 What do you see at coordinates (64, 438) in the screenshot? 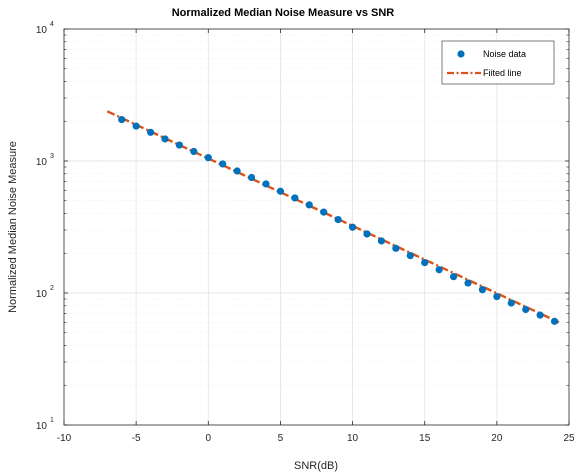
I see `x-tick-label: -10` at bounding box center [64, 438].